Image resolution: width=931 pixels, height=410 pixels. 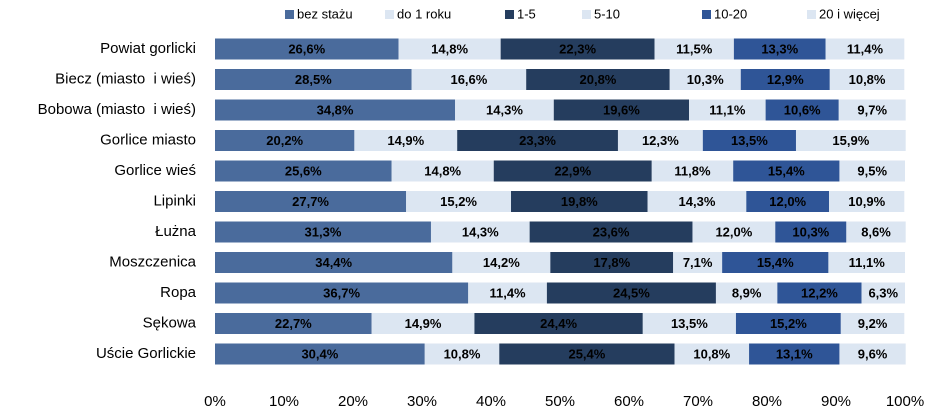 I want to click on y-tick-label: Gorlice miasto, so click(x=148, y=139).